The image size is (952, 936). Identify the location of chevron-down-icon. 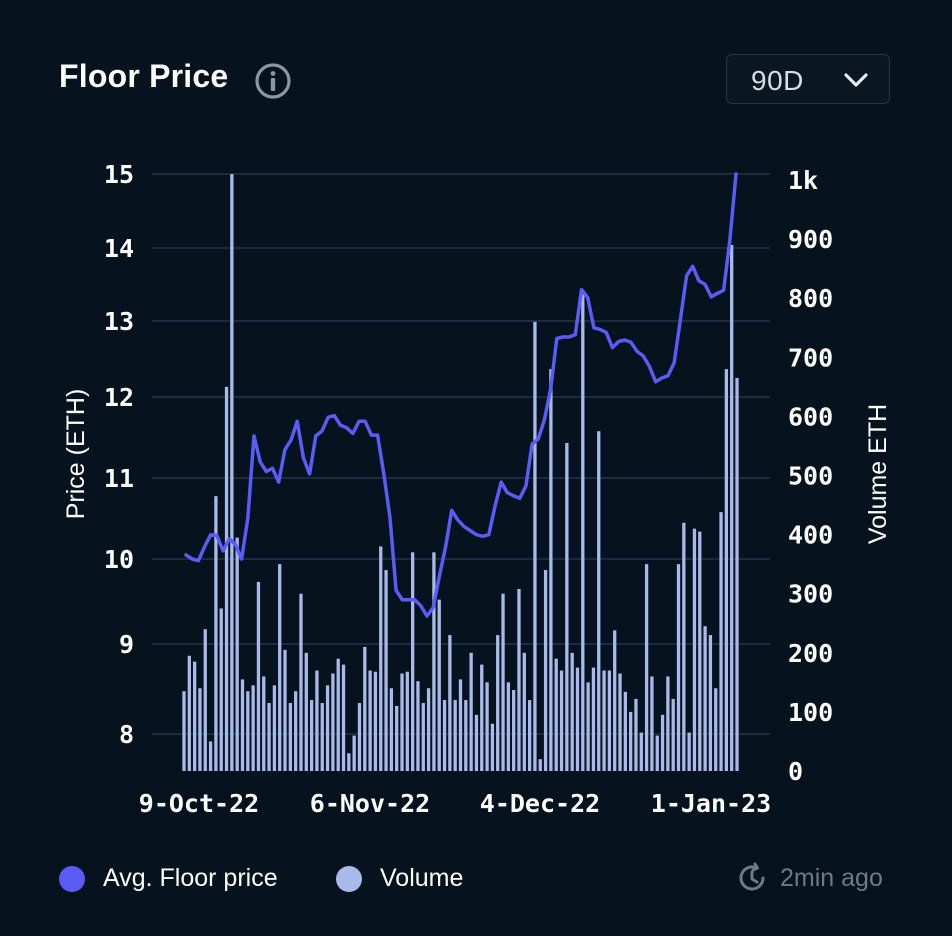
(856, 80).